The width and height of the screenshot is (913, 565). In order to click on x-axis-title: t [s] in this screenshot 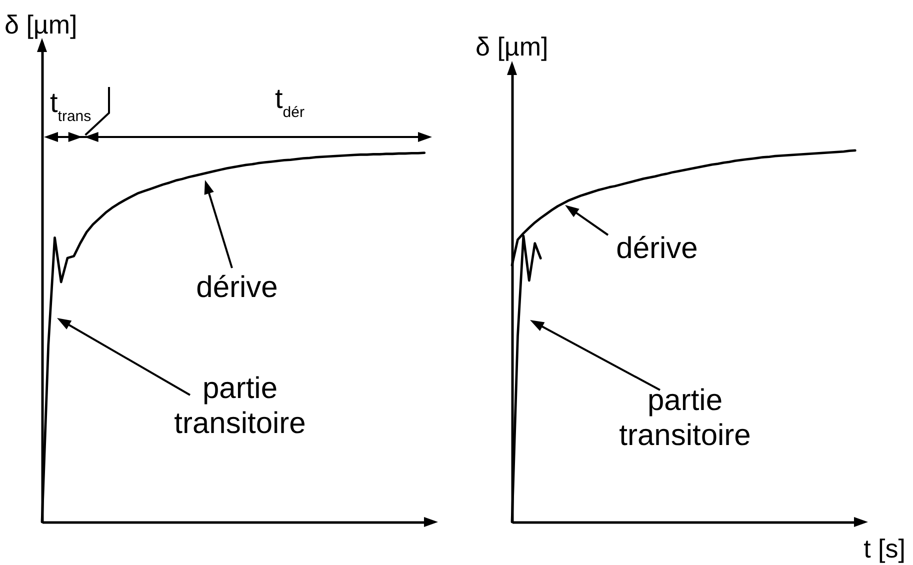, I will do `click(885, 549)`.